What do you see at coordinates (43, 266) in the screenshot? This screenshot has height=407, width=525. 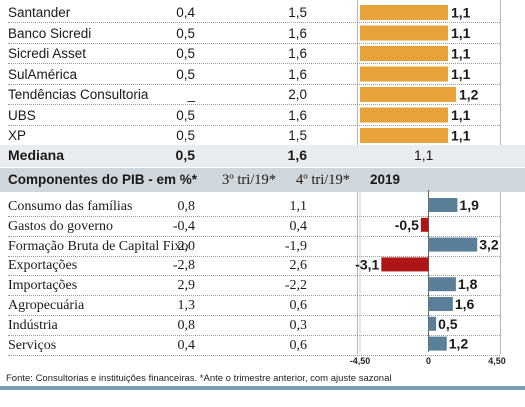 I see `row-label: Exportações` at bounding box center [43, 266].